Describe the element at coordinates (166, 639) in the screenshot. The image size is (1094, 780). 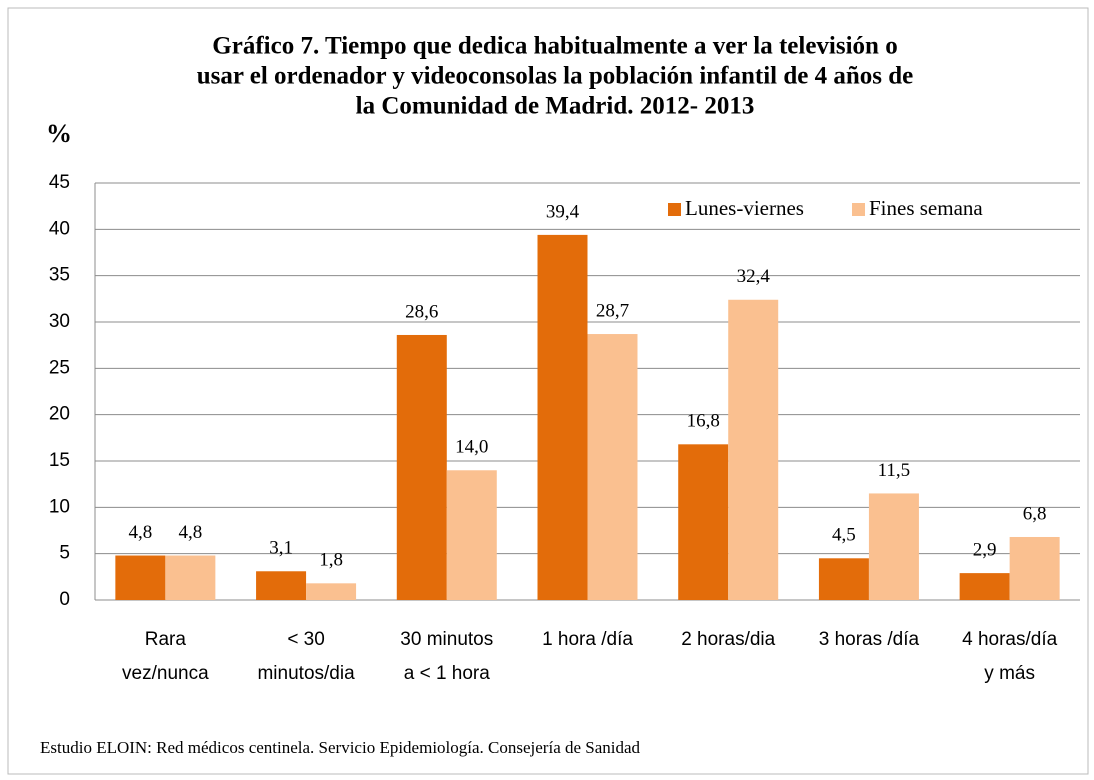
I see `x-tick-label: Rara` at that location.